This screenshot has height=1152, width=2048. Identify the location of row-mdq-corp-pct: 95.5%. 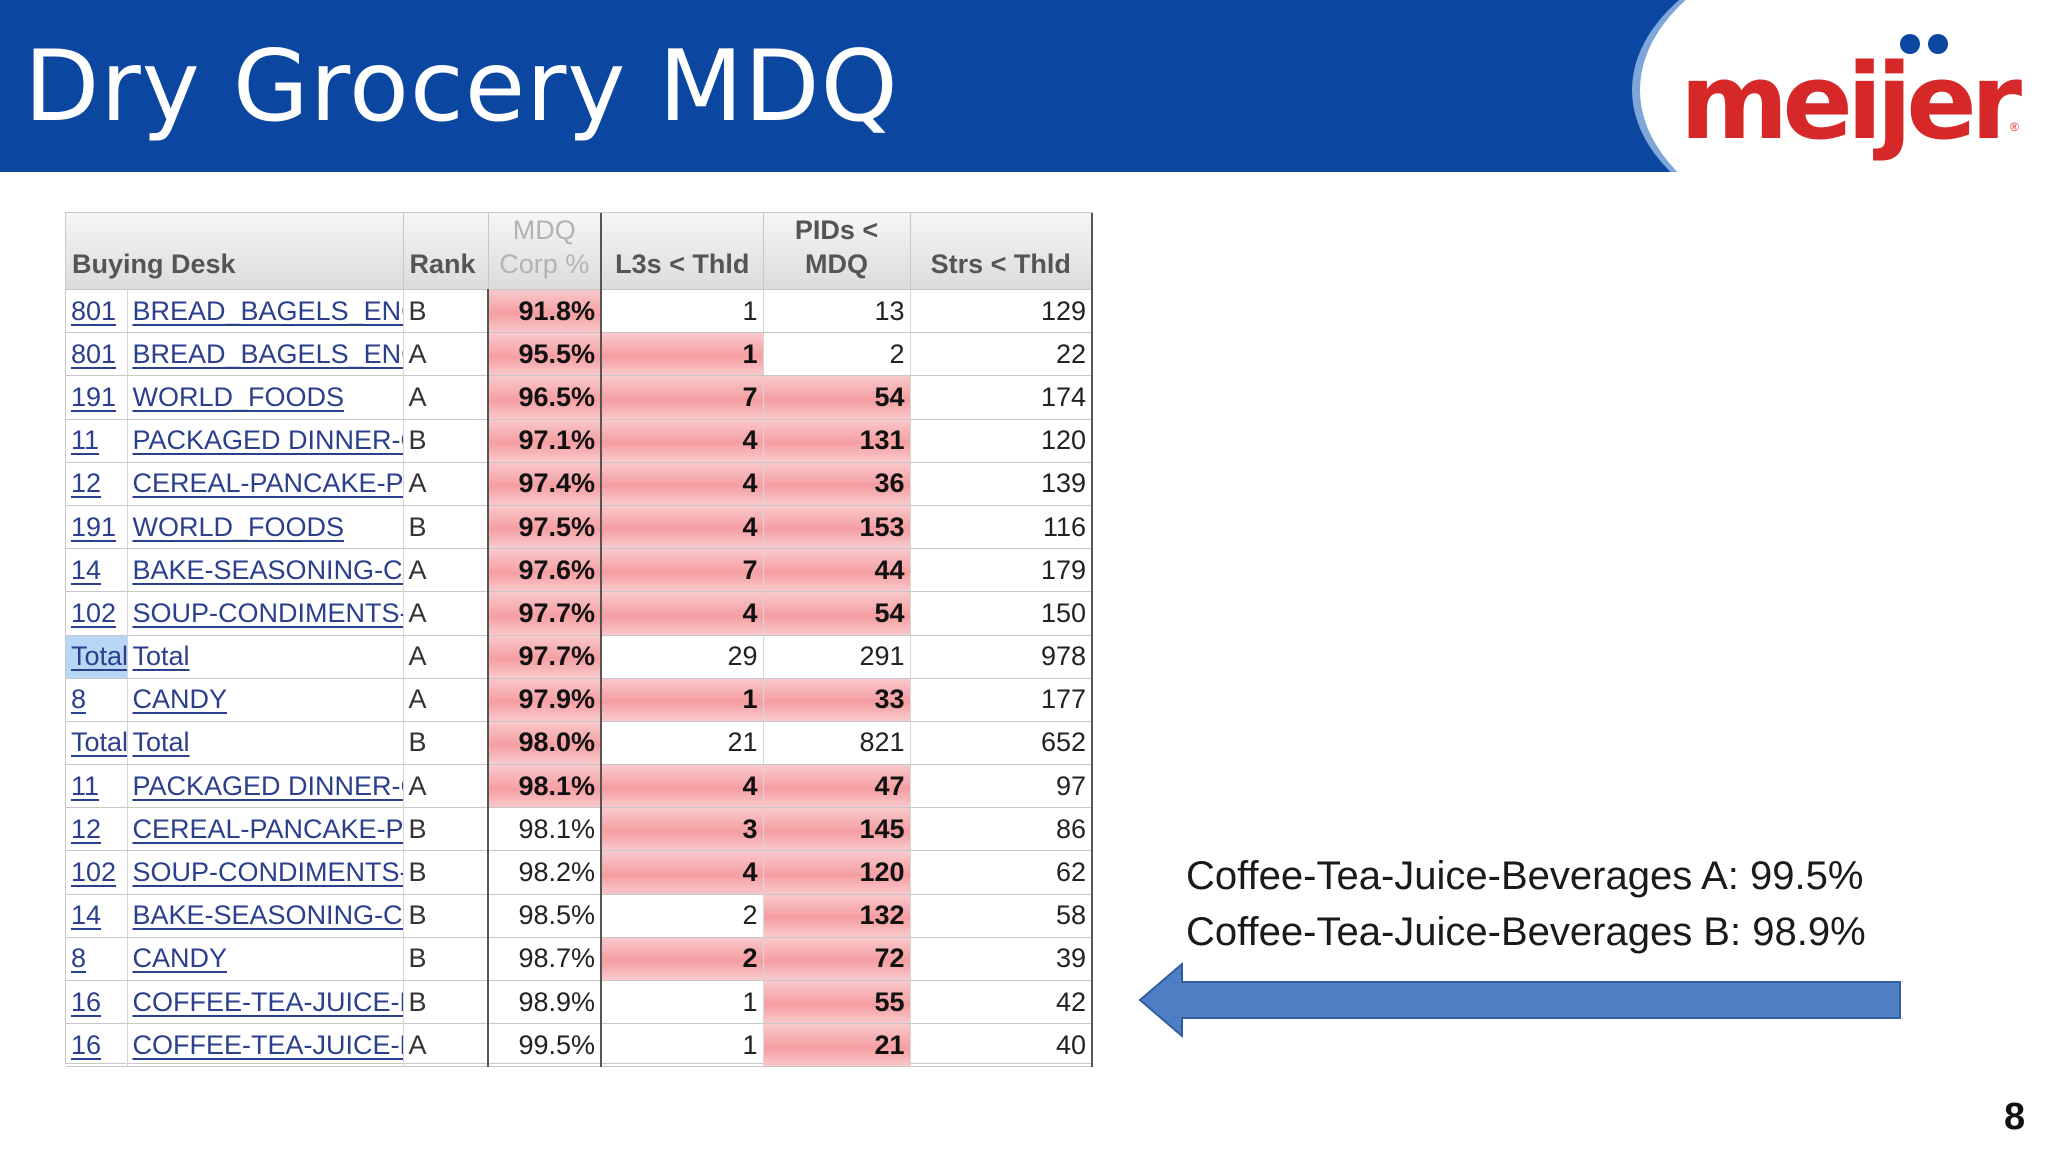
(545, 354).